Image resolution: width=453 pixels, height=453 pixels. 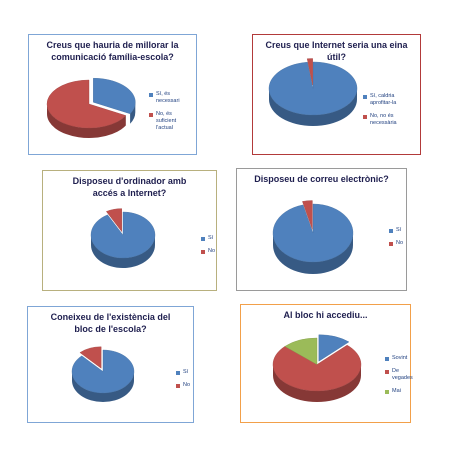 I want to click on legend-item: De vegades, so click(x=399, y=375).